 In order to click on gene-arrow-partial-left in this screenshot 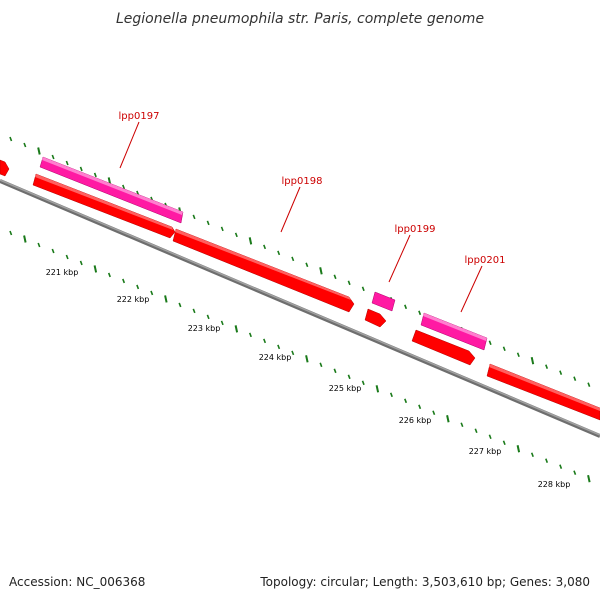, I will do `click(5, 168)`.